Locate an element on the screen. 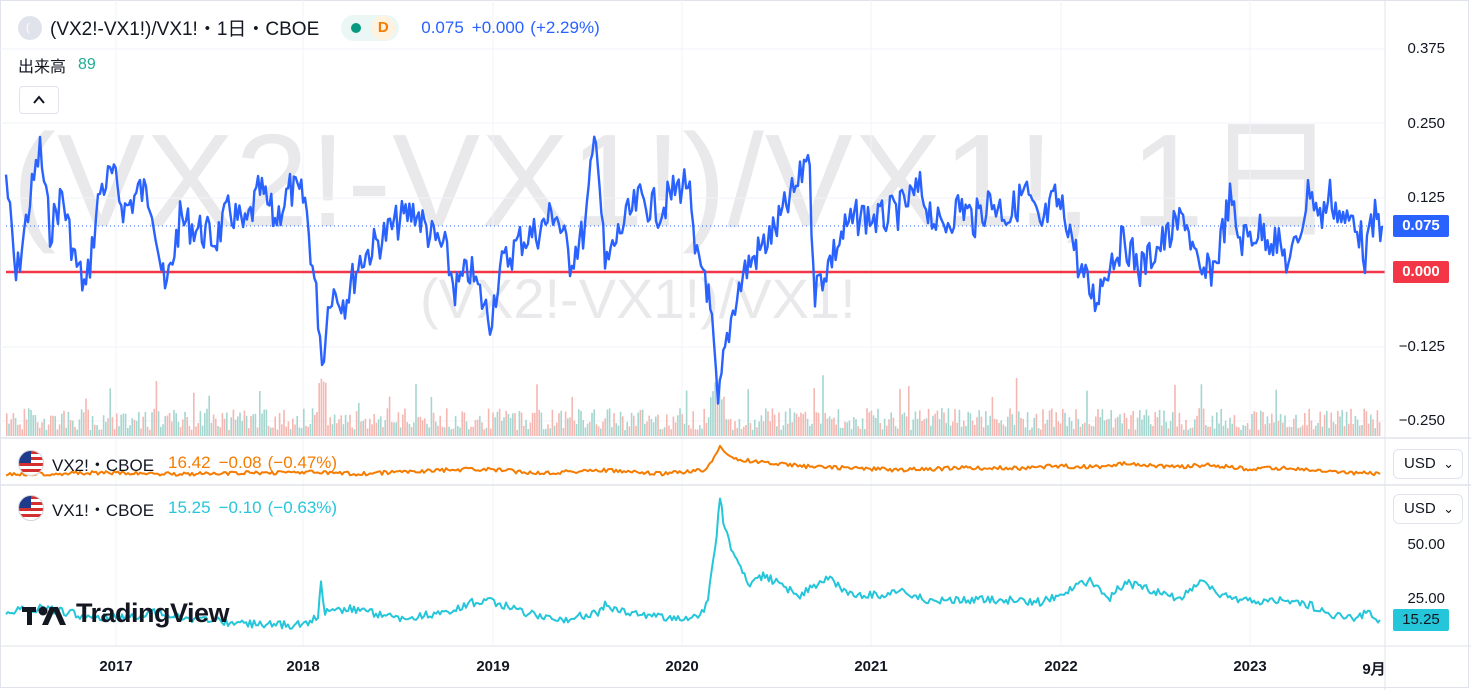  time-axis-label: 2022 is located at coordinates (1061, 666).